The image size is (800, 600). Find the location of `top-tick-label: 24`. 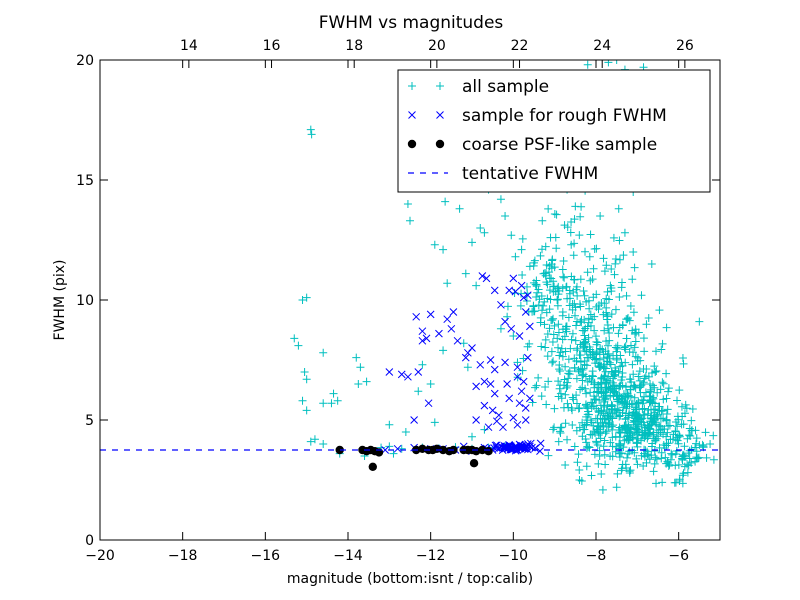

top-tick-label: 24 is located at coordinates (602, 46).